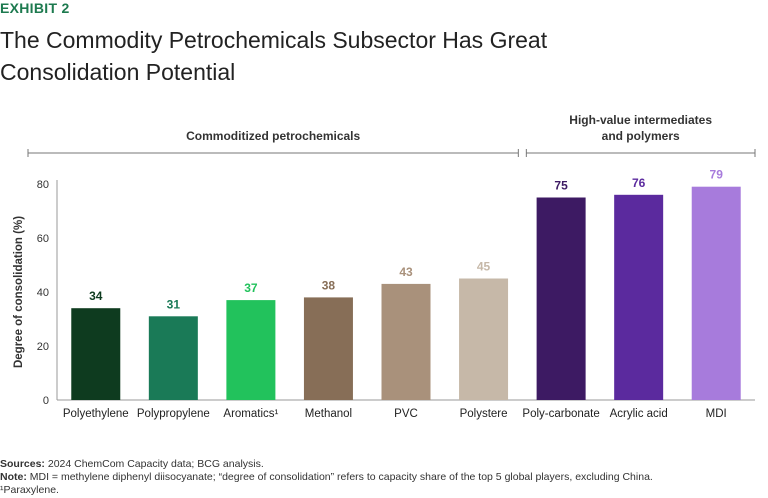  I want to click on footnote-line: ¹Paraxylene., so click(29, 490).